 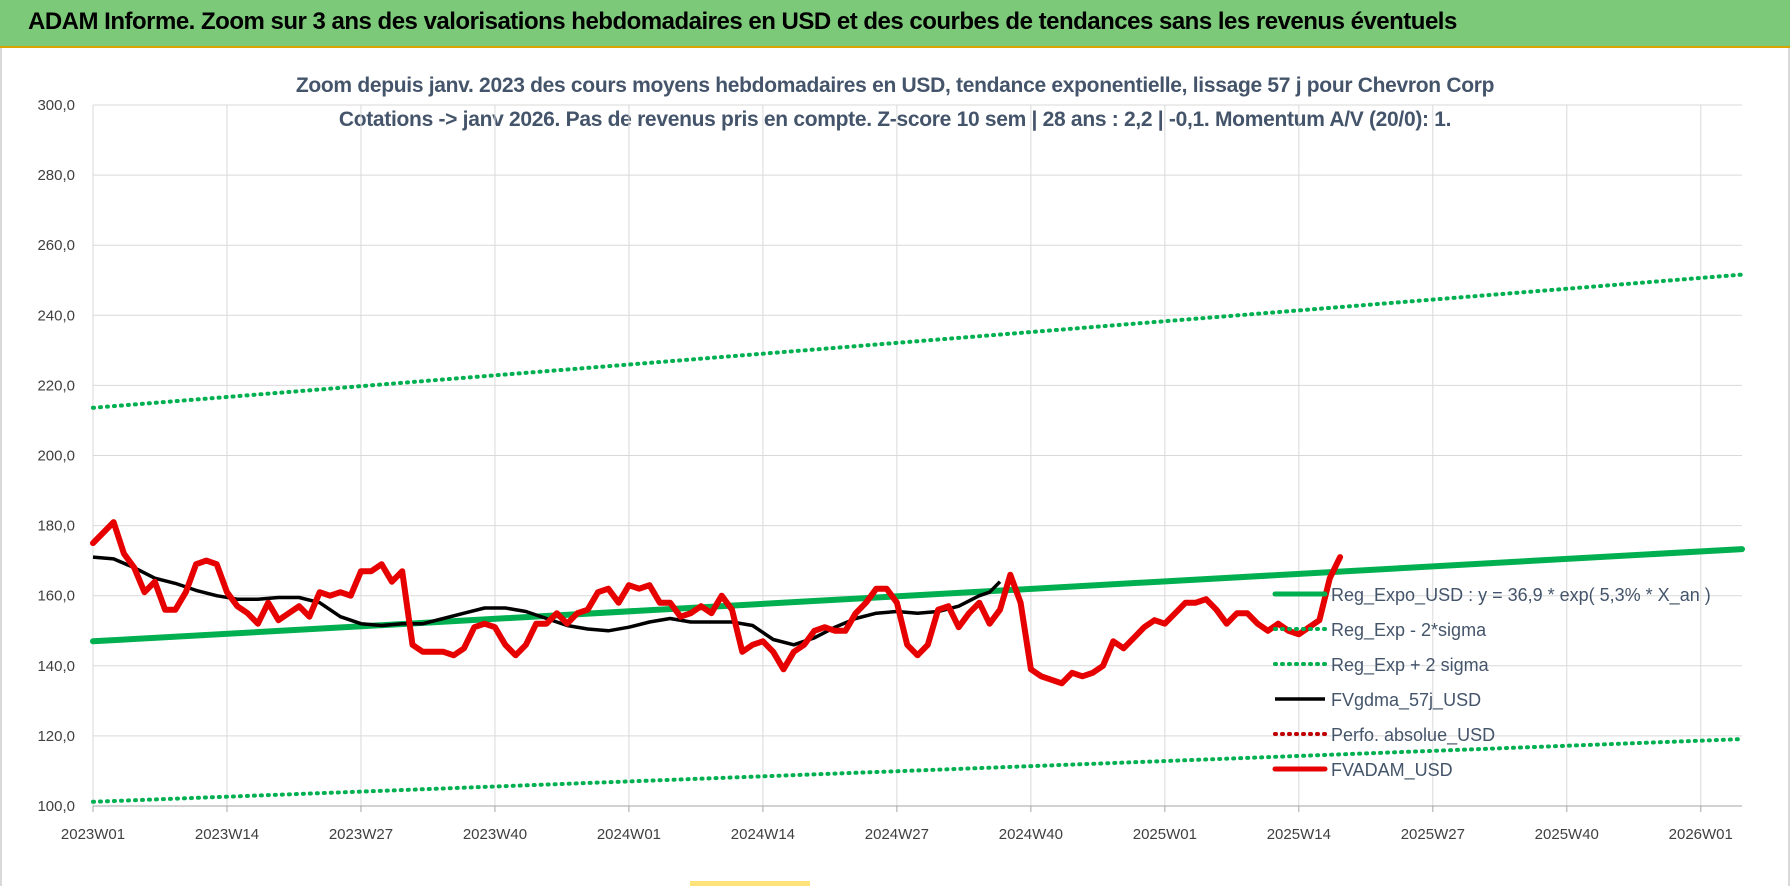 What do you see at coordinates (1433, 834) in the screenshot?
I see `x-tick-label: 2025W27` at bounding box center [1433, 834].